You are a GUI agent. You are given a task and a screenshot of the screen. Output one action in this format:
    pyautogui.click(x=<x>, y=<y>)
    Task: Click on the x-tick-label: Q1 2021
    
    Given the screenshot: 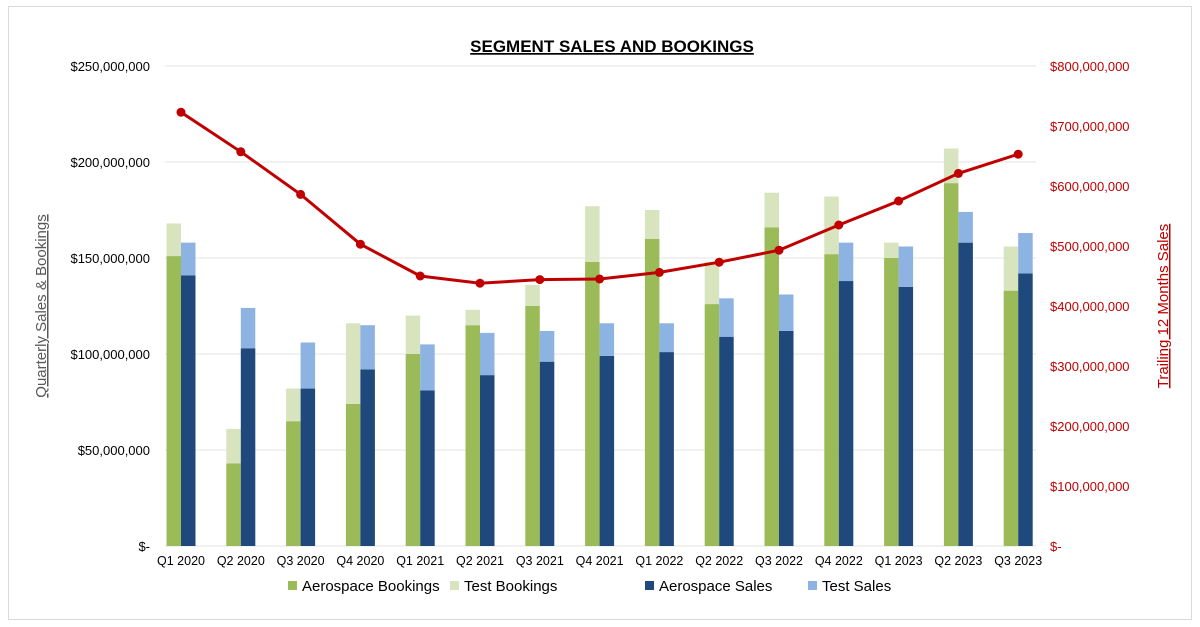 What is the action you would take?
    pyautogui.click(x=420, y=561)
    